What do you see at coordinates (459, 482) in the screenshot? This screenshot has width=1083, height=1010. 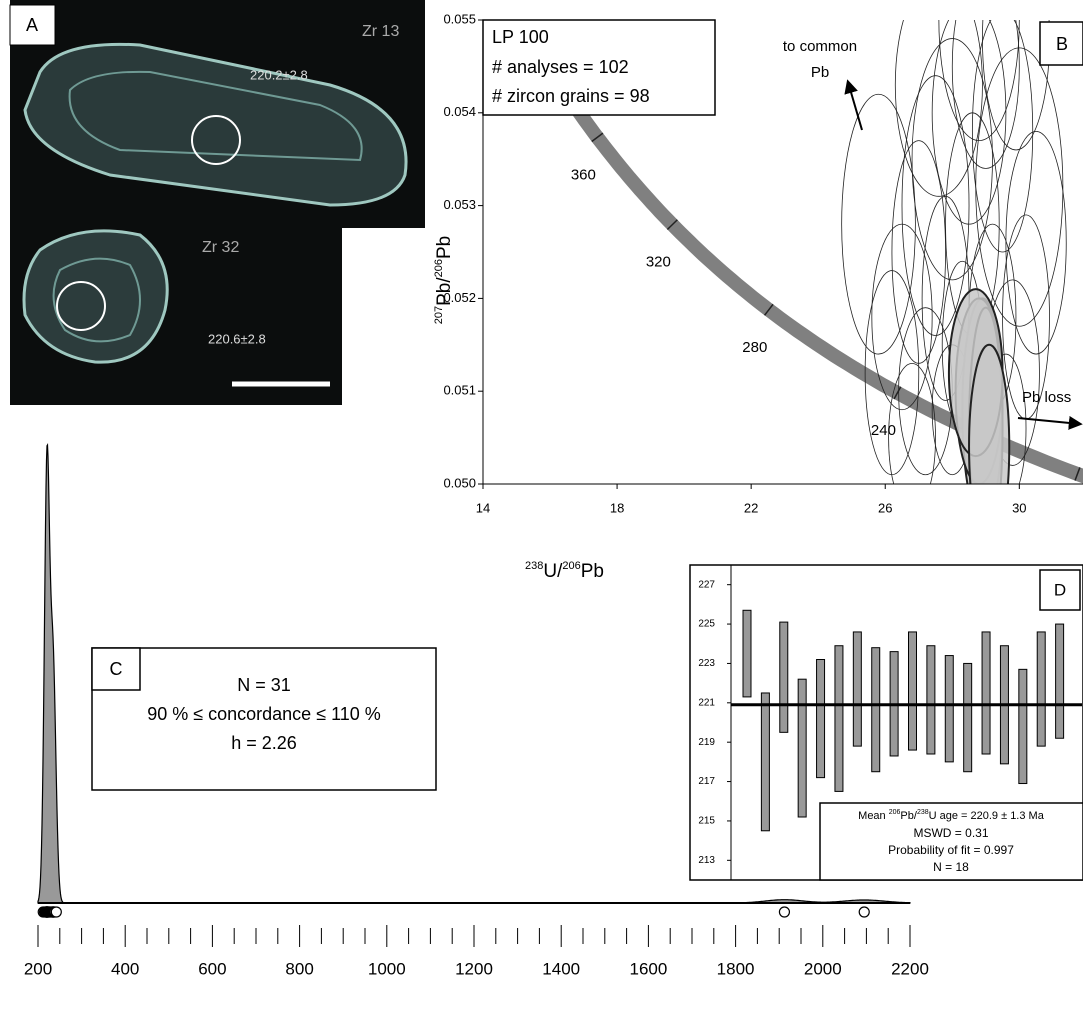 I see `y-tick-label: 0.050` at bounding box center [459, 482].